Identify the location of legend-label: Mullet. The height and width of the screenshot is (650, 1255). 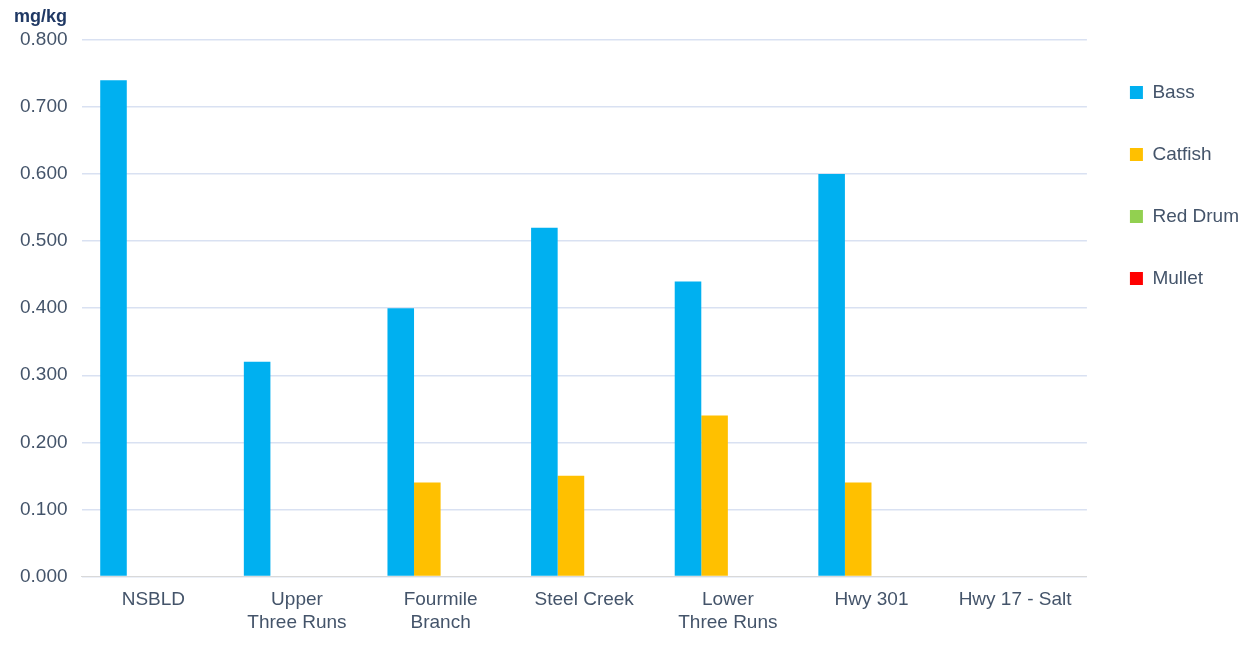
(1178, 277).